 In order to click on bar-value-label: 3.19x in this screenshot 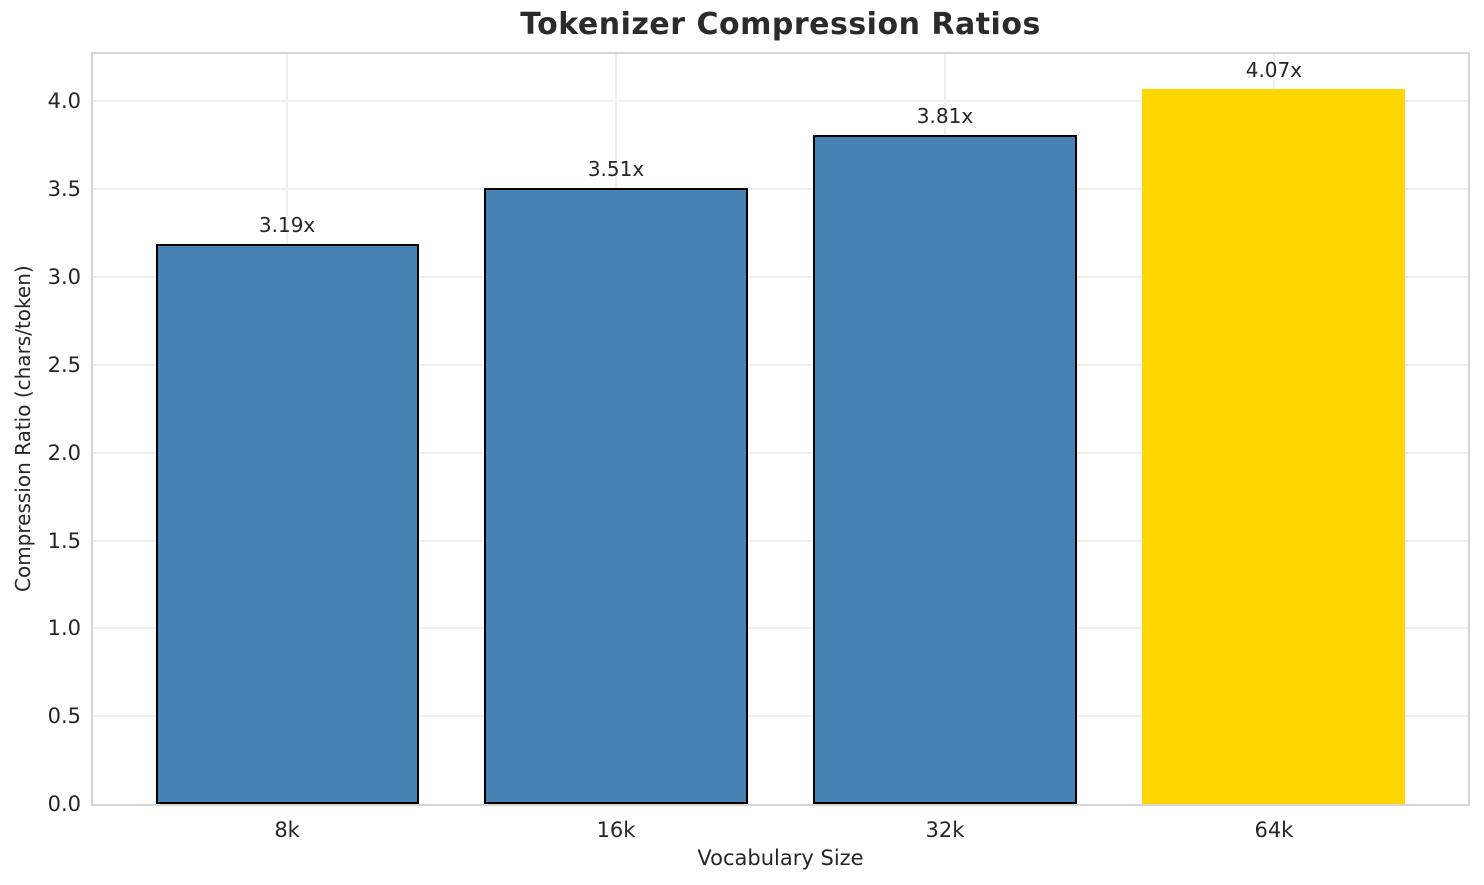, I will do `click(287, 224)`.